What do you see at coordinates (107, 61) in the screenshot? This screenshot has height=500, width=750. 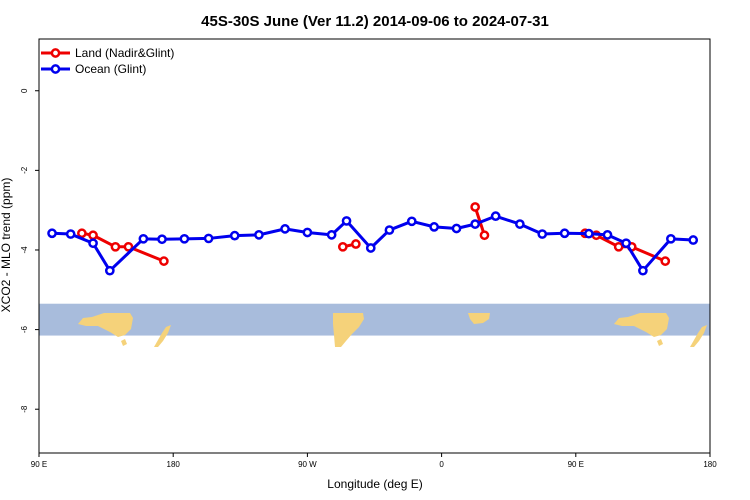 I see `legend: Land (Nadir&Glint) Ocean (Glint)` at bounding box center [107, 61].